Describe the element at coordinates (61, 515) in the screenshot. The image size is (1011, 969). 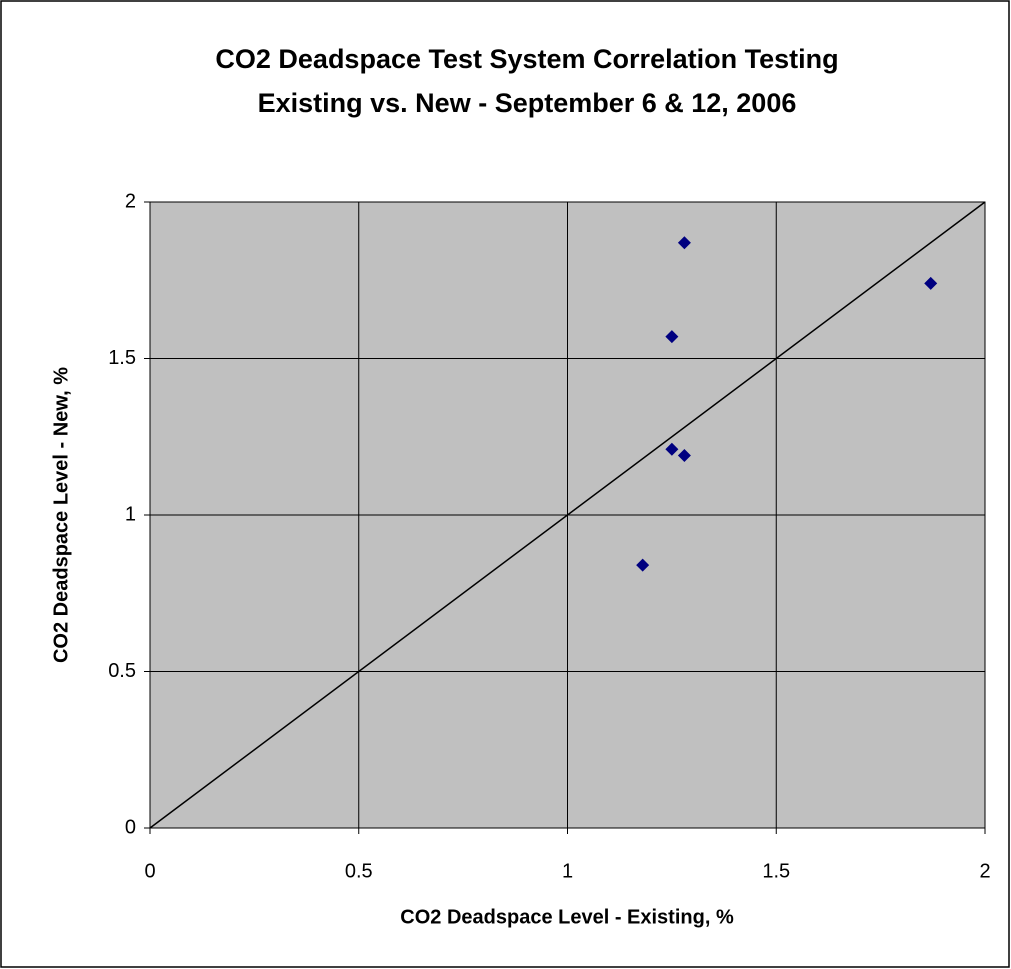
I see `y-axis-label: CO2 Deadspace Level - New, %` at that location.